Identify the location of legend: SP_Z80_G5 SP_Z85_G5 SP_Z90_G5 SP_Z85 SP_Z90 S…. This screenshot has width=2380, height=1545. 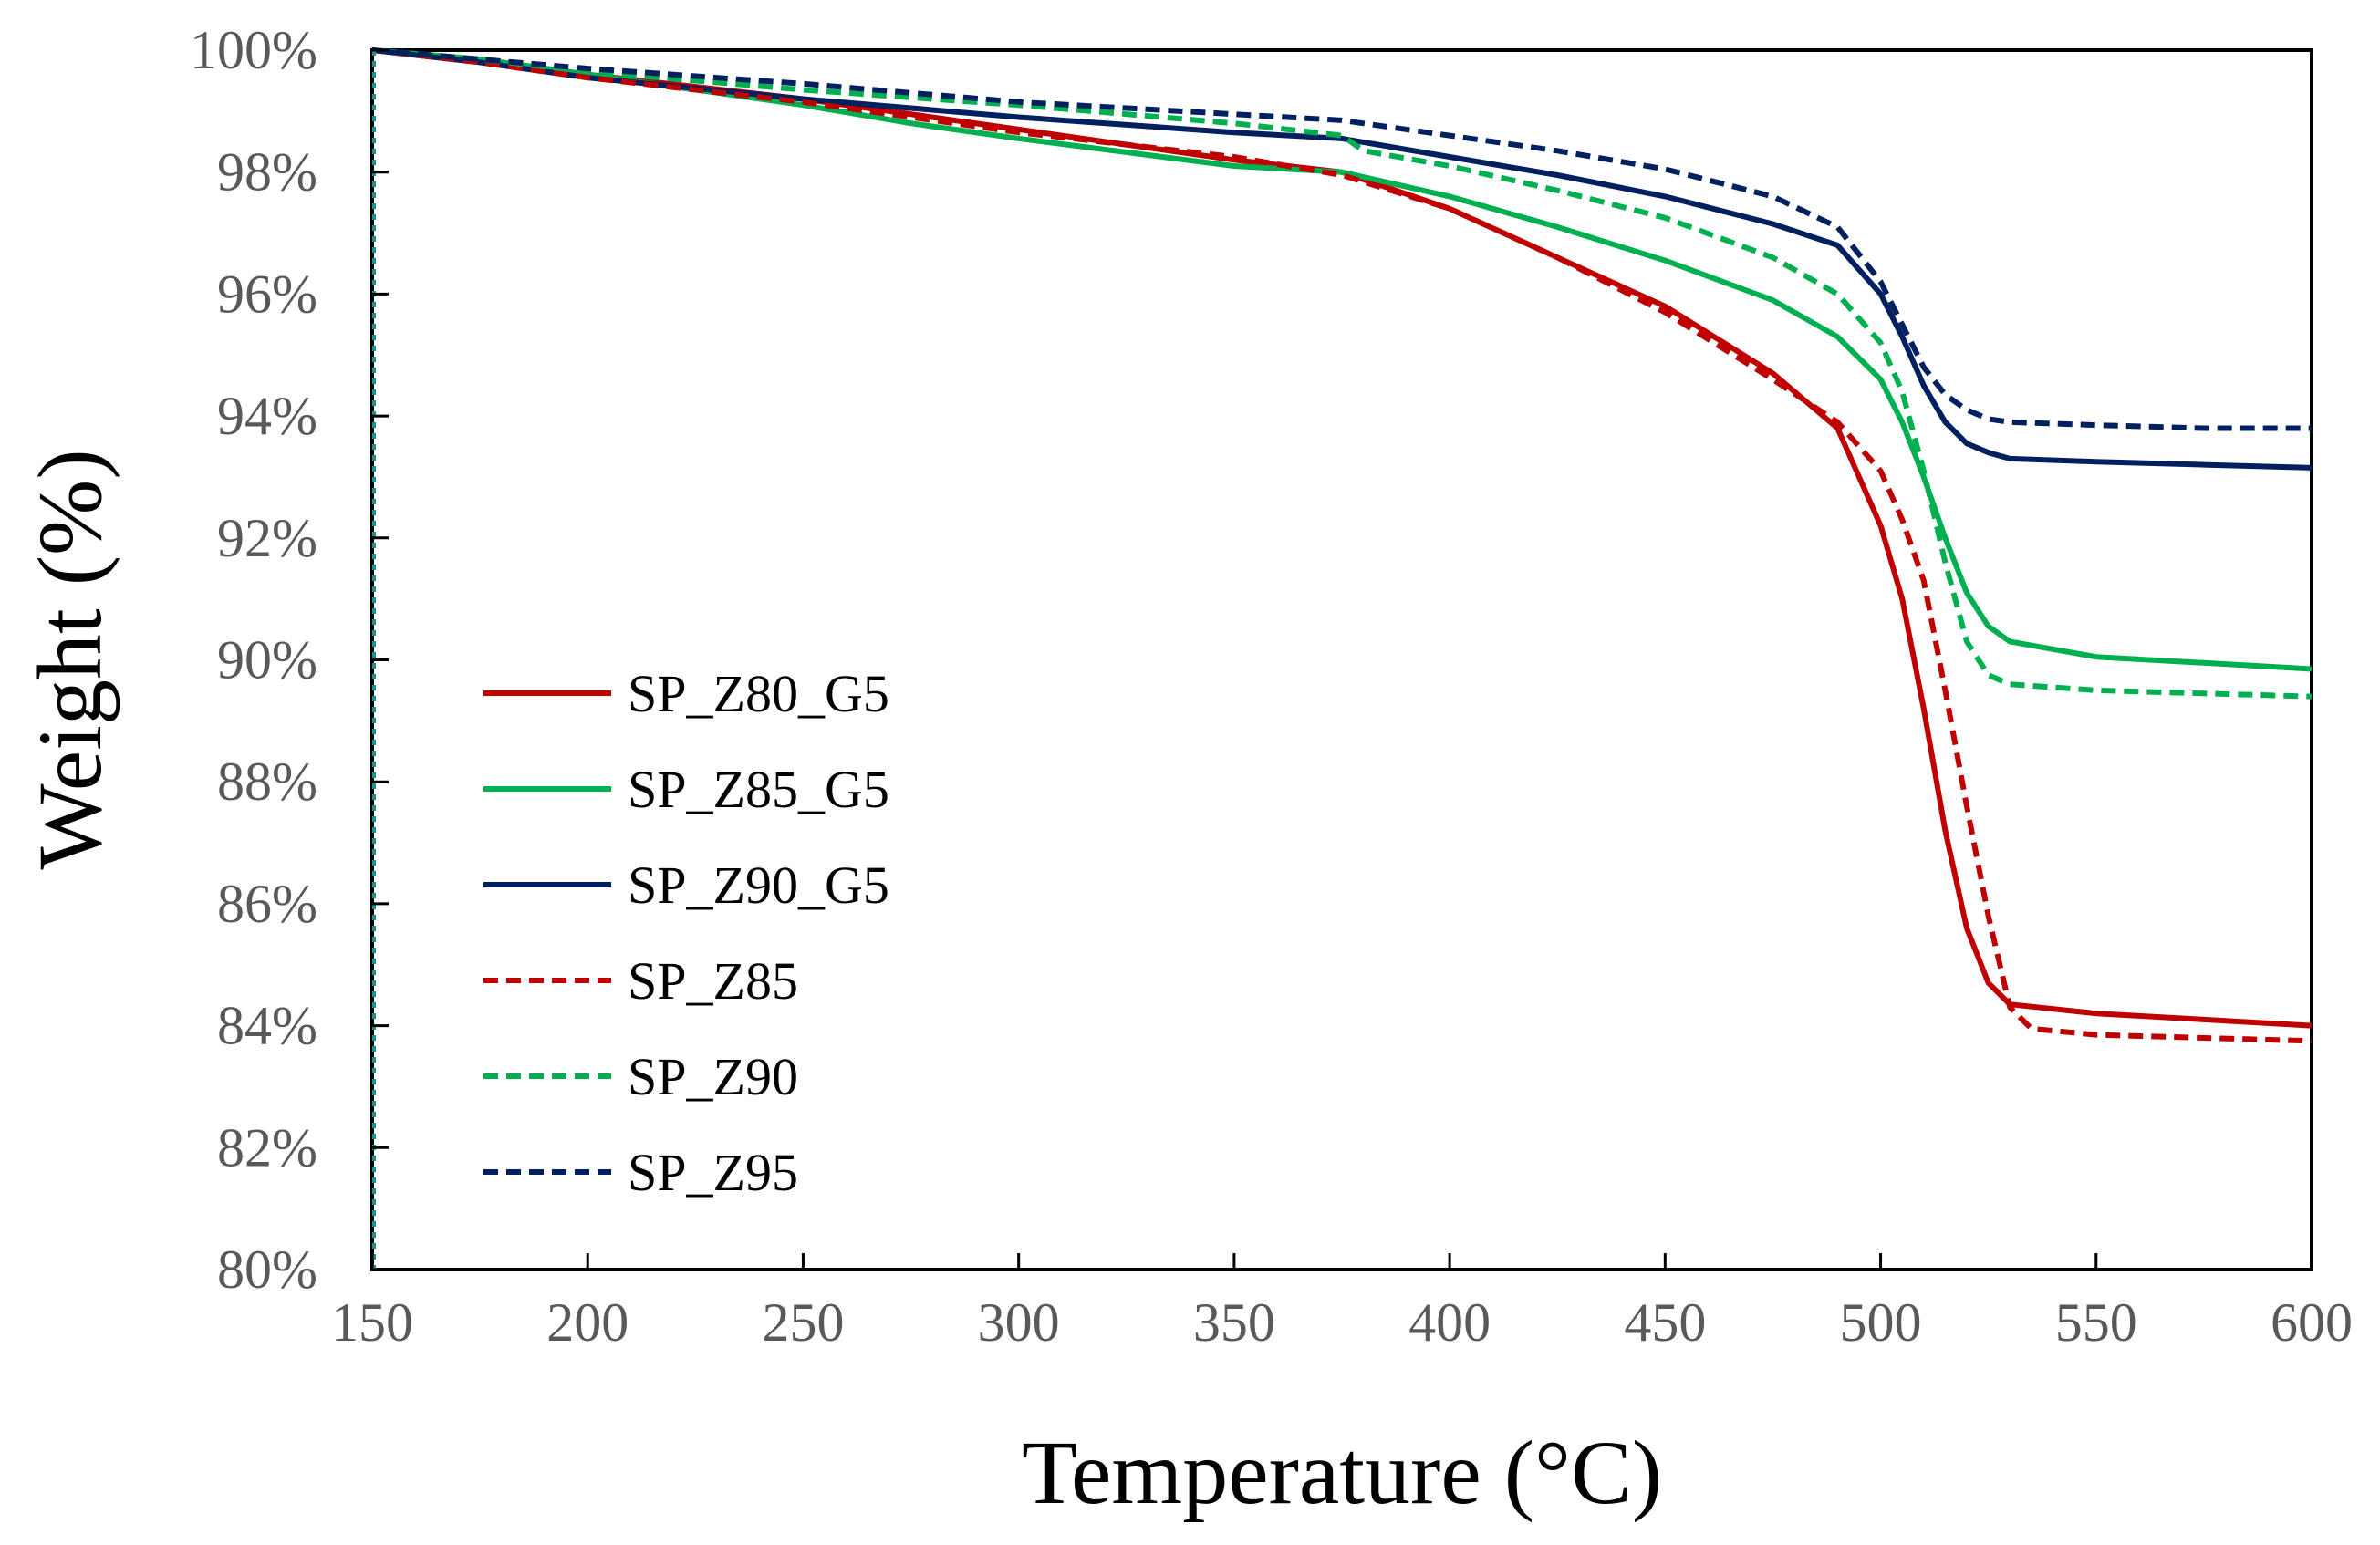
(686, 933).